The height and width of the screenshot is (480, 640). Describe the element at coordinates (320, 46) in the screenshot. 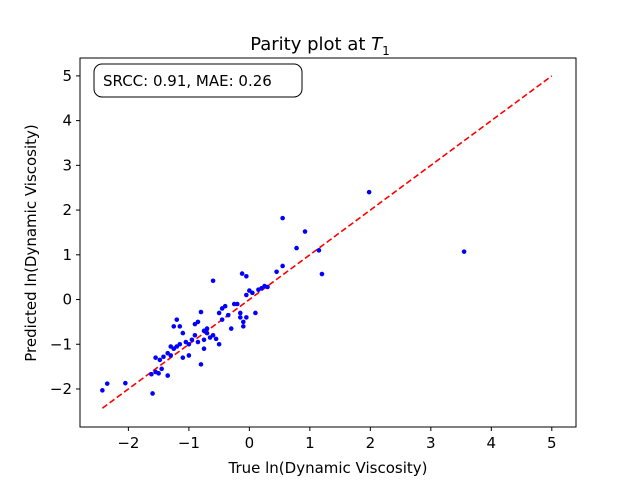

I see `chart-title: Parity plot at T1` at that location.